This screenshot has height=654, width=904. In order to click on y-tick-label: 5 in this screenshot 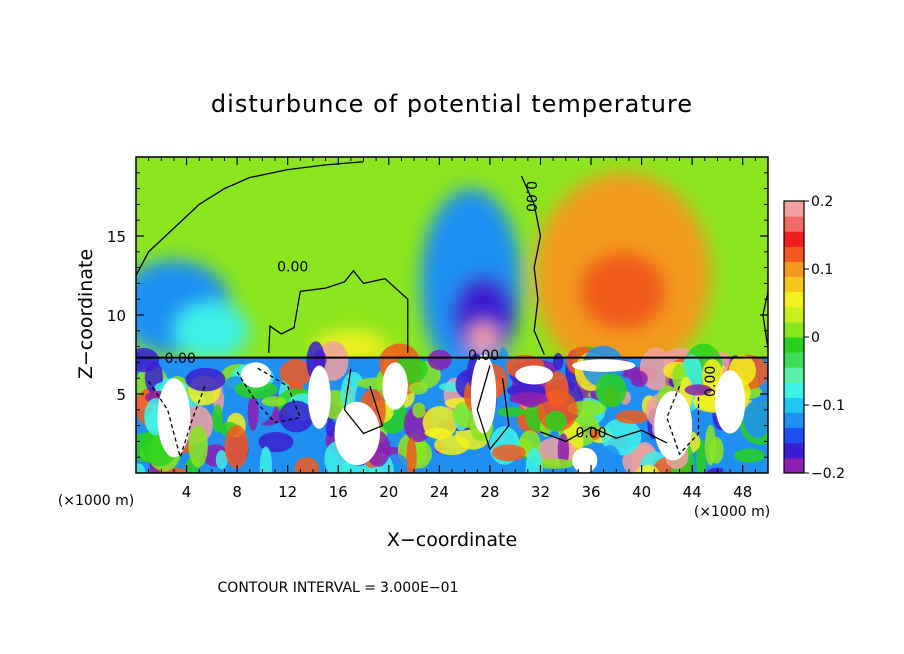, I will do `click(121, 395)`.